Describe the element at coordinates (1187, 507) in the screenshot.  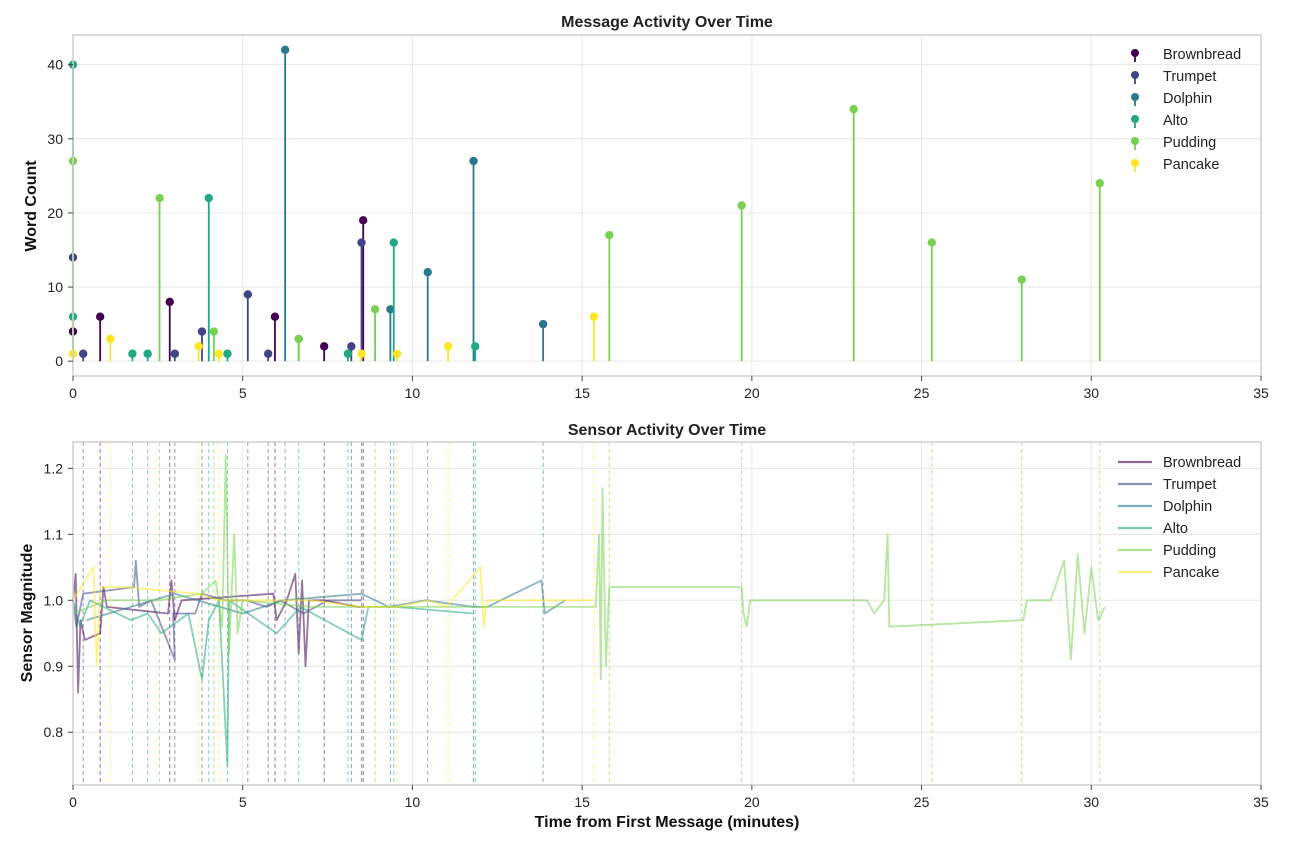
I see `legend-label: Dolphin` at that location.